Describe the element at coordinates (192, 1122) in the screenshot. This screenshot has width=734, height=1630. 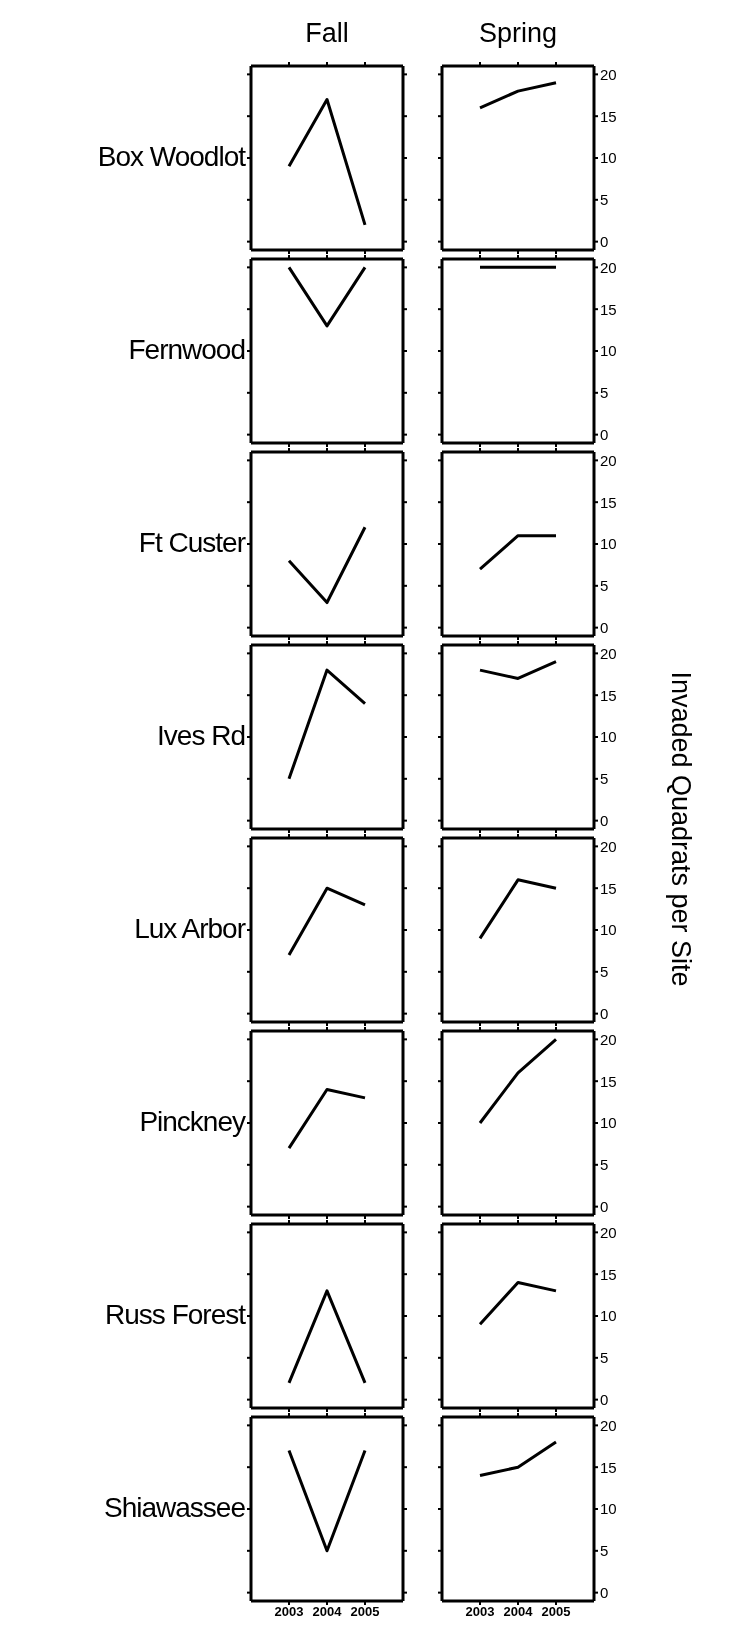
I see `y-axis-title: Pinckney` at that location.